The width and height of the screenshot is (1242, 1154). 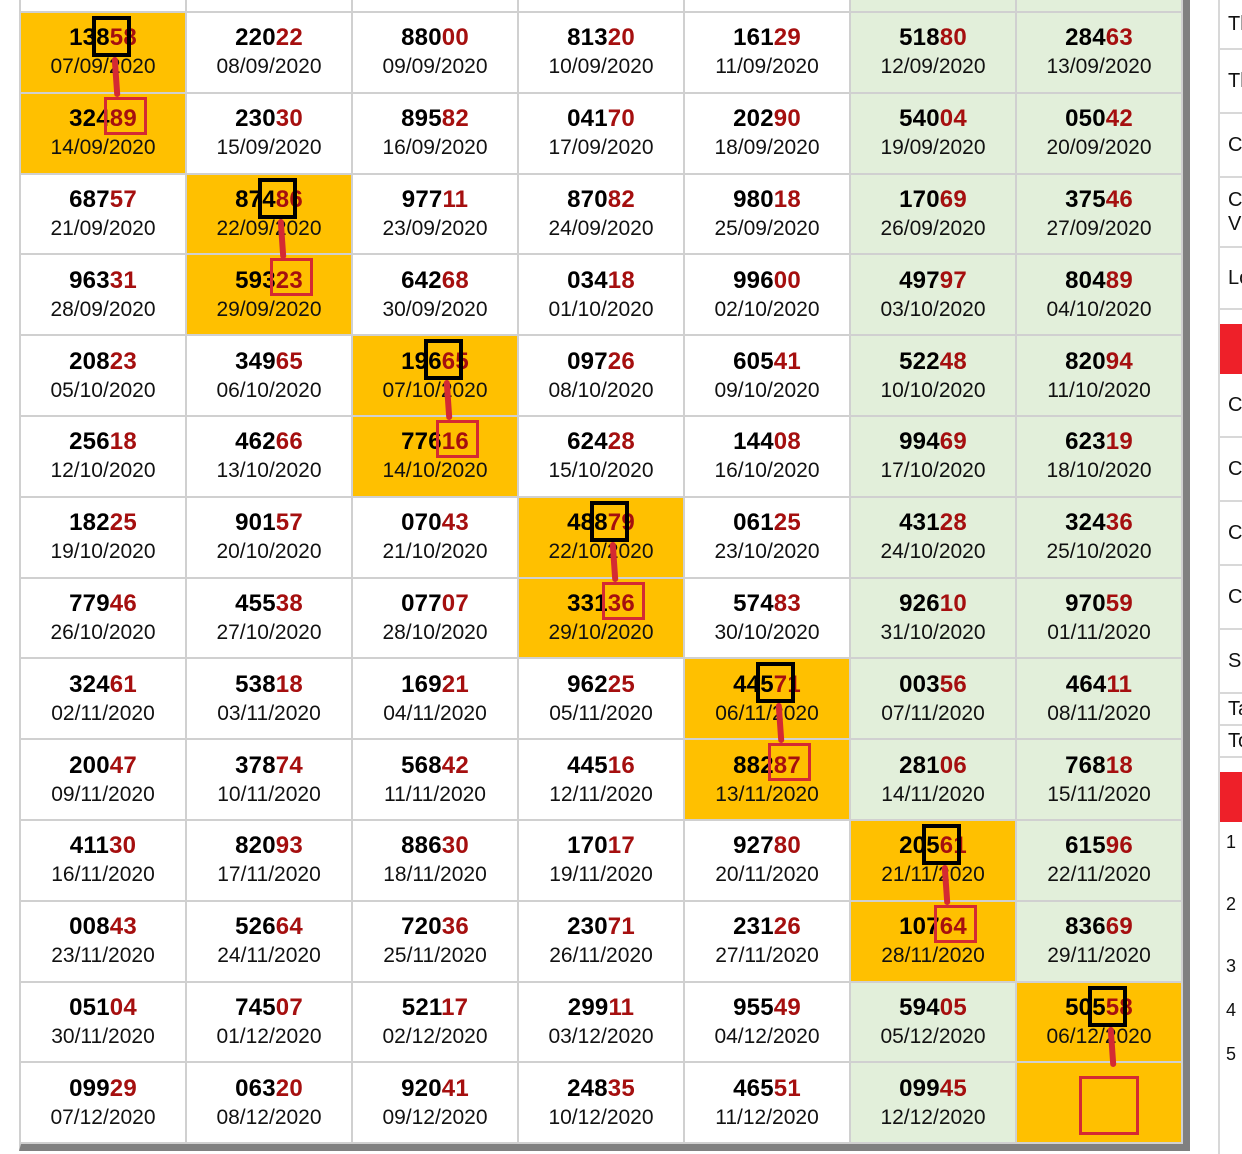 What do you see at coordinates (269, 632) in the screenshot?
I see `result-date: 27/10/2020` at bounding box center [269, 632].